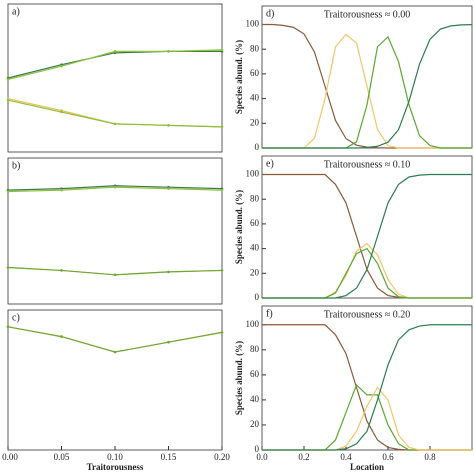  Describe the element at coordinates (367, 164) in the screenshot. I see `panel-title: Traitorousness ≈ 0.10` at that location.